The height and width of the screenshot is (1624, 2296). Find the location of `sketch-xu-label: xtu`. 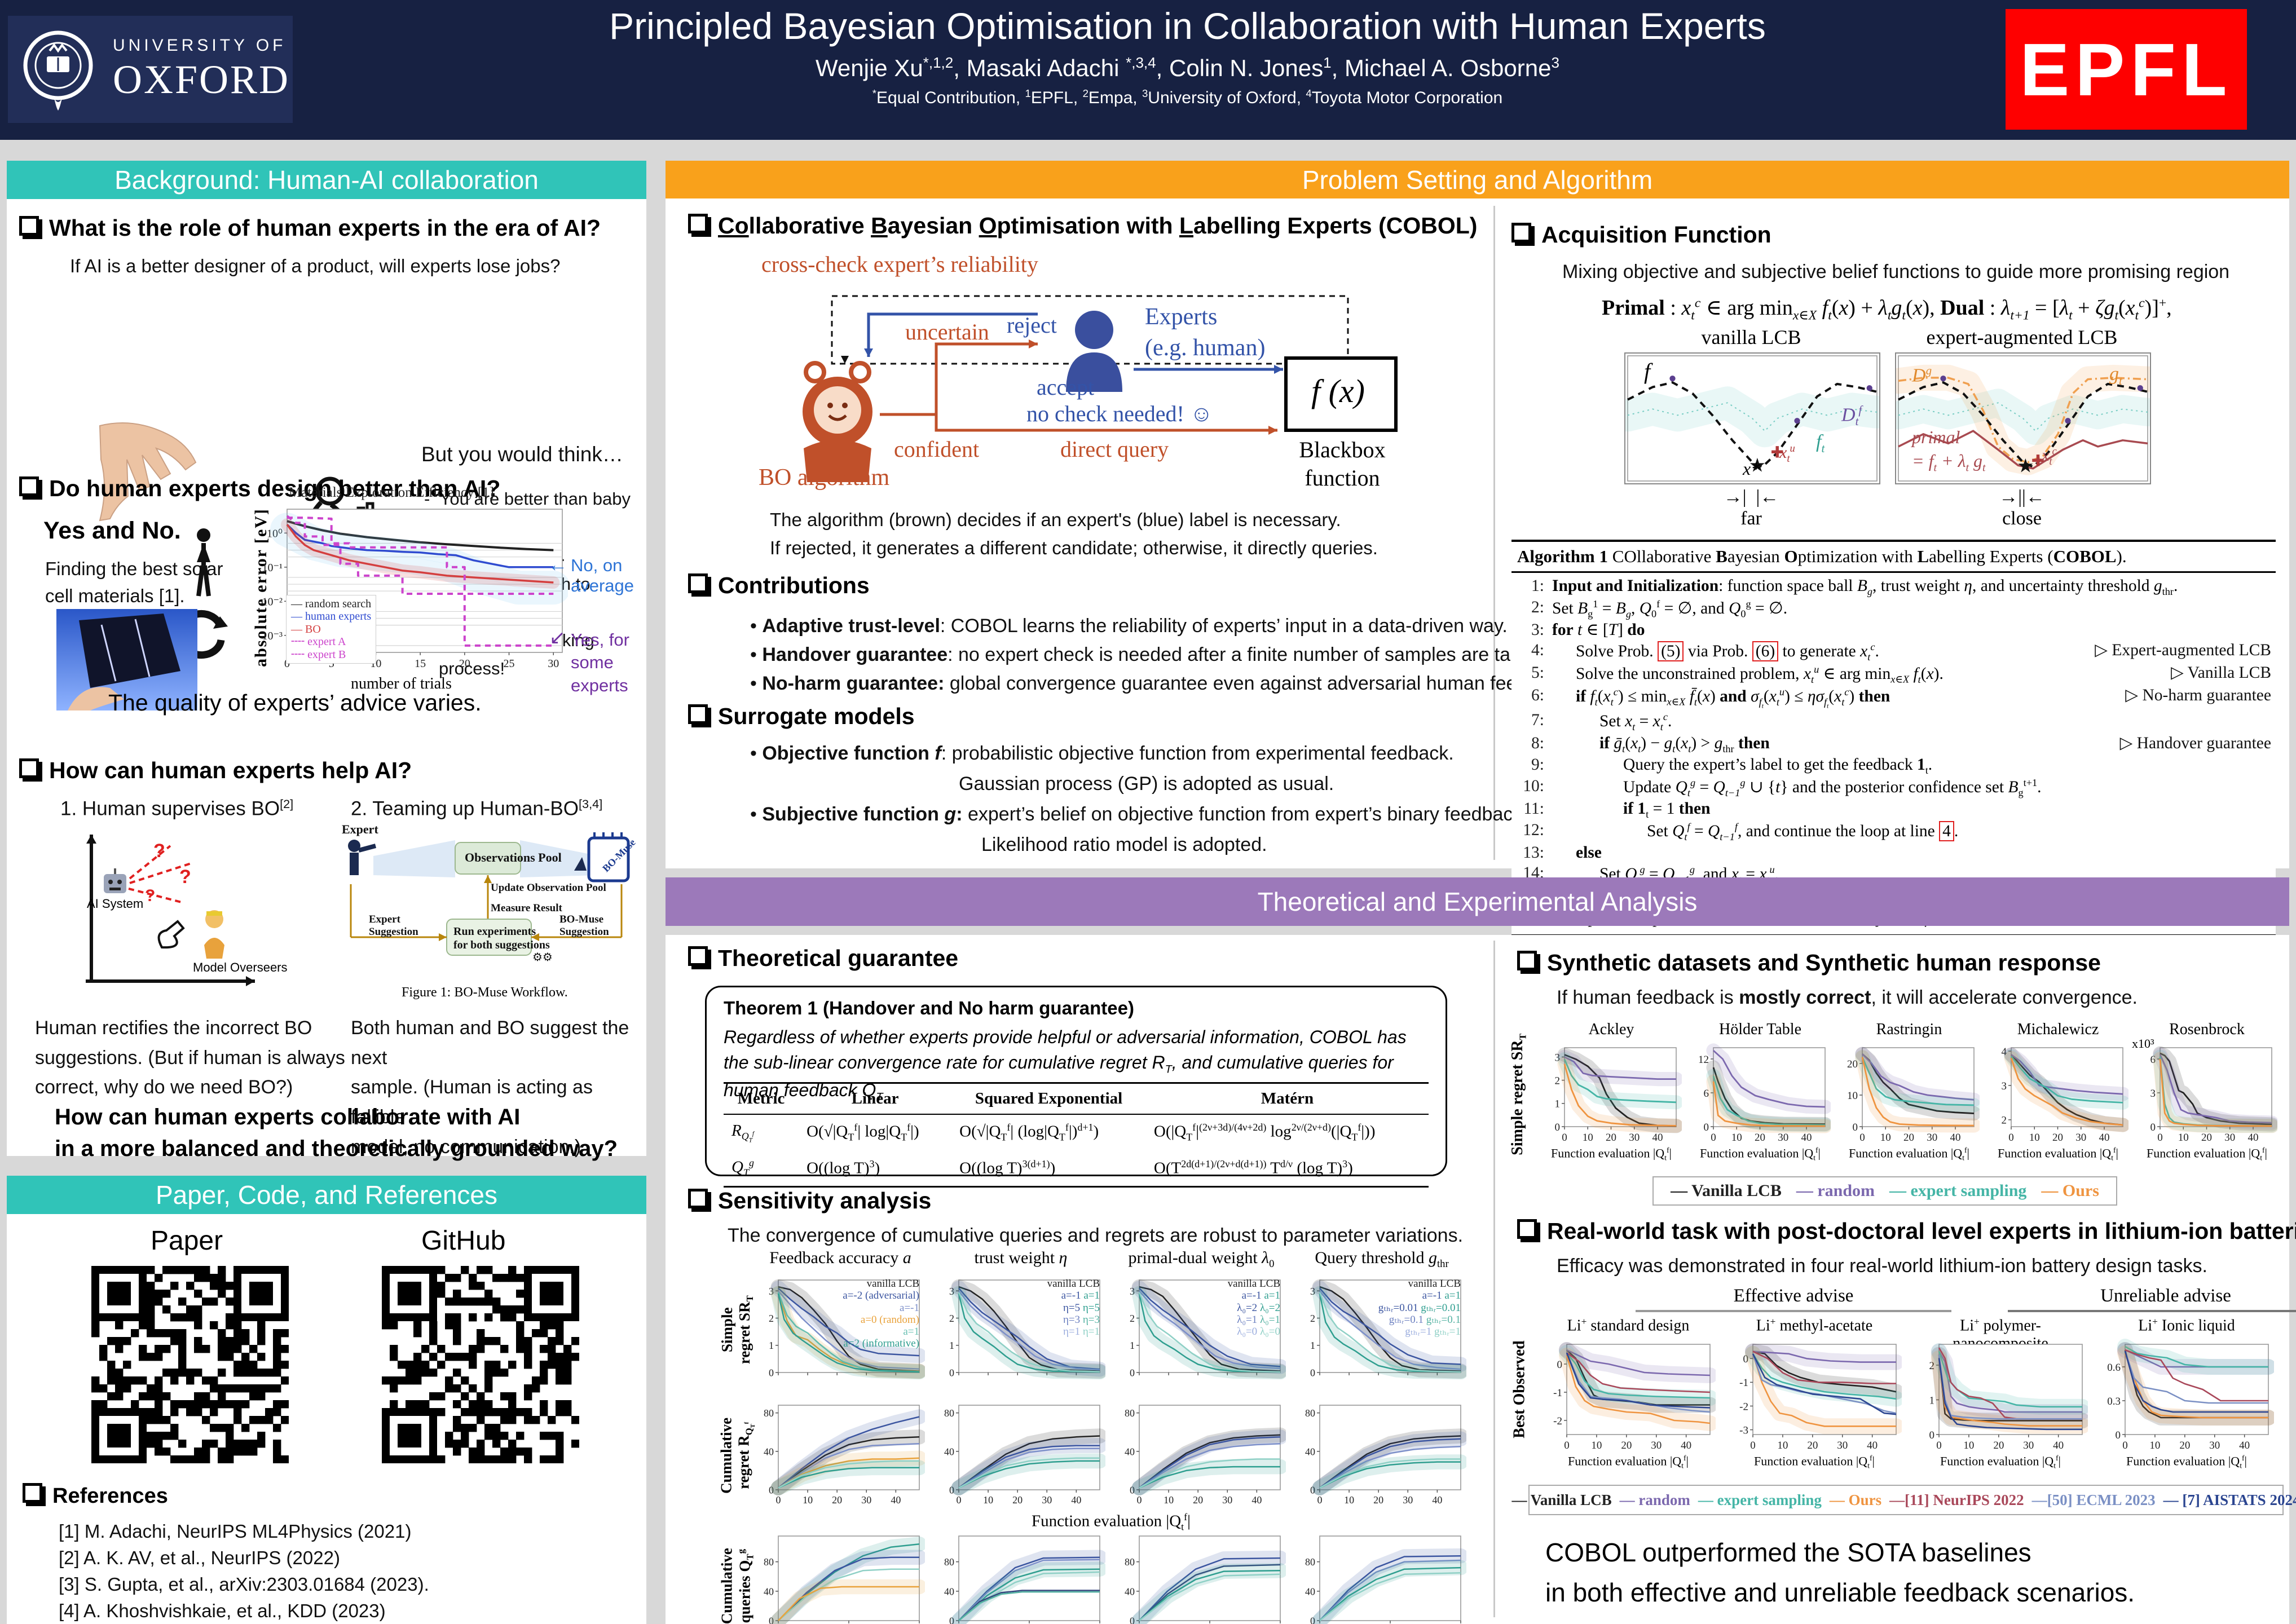

sketch-xu-label: xtu is located at coordinates (1787, 454).